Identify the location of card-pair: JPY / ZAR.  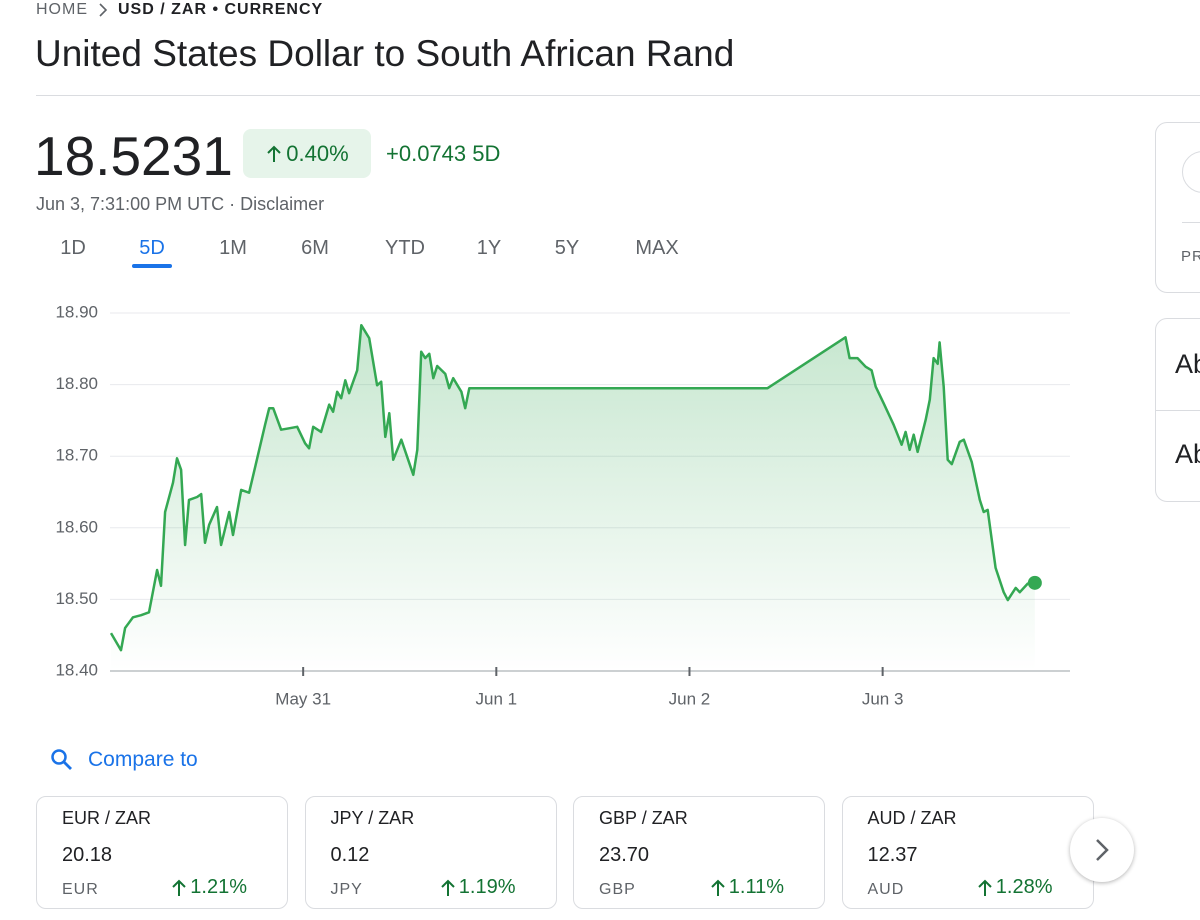
(372, 818).